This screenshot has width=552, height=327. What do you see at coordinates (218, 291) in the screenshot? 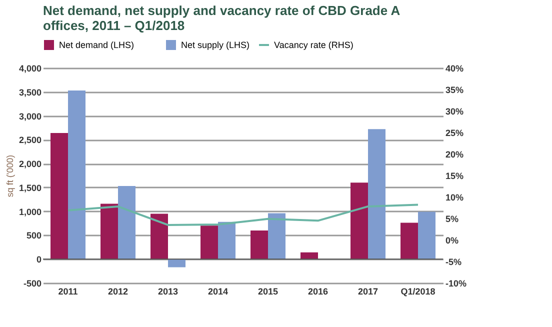
I see `x-tick-label: 2014` at bounding box center [218, 291].